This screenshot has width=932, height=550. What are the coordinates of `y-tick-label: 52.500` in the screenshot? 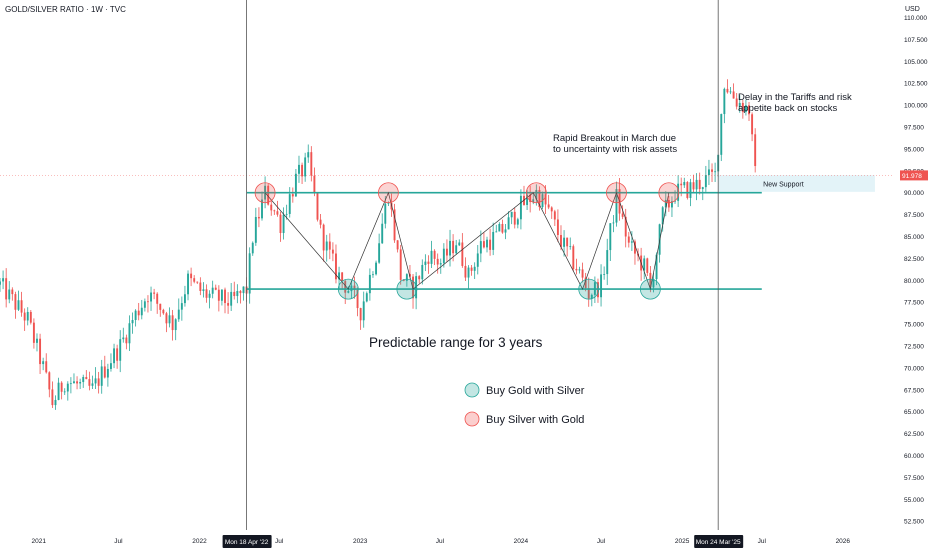 It's located at (914, 522).